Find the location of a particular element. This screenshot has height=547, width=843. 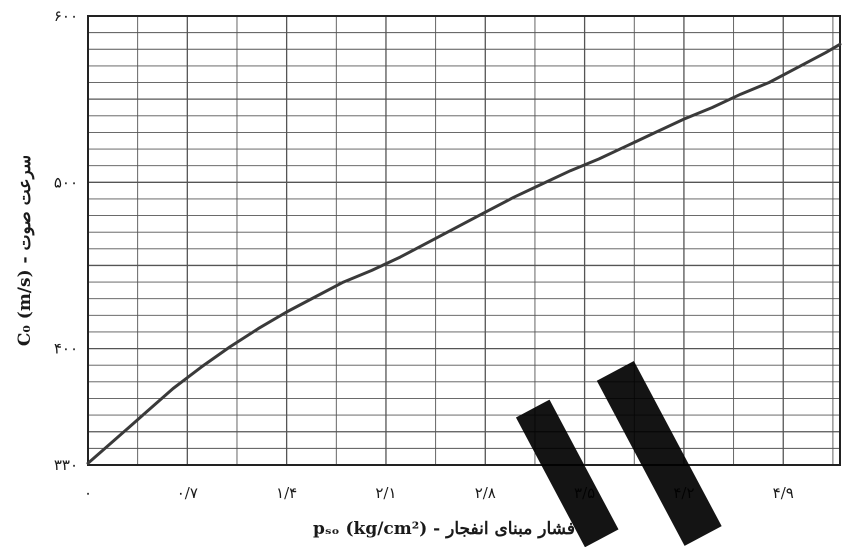

x-tick-label: ۲/۱ is located at coordinates (385, 493).